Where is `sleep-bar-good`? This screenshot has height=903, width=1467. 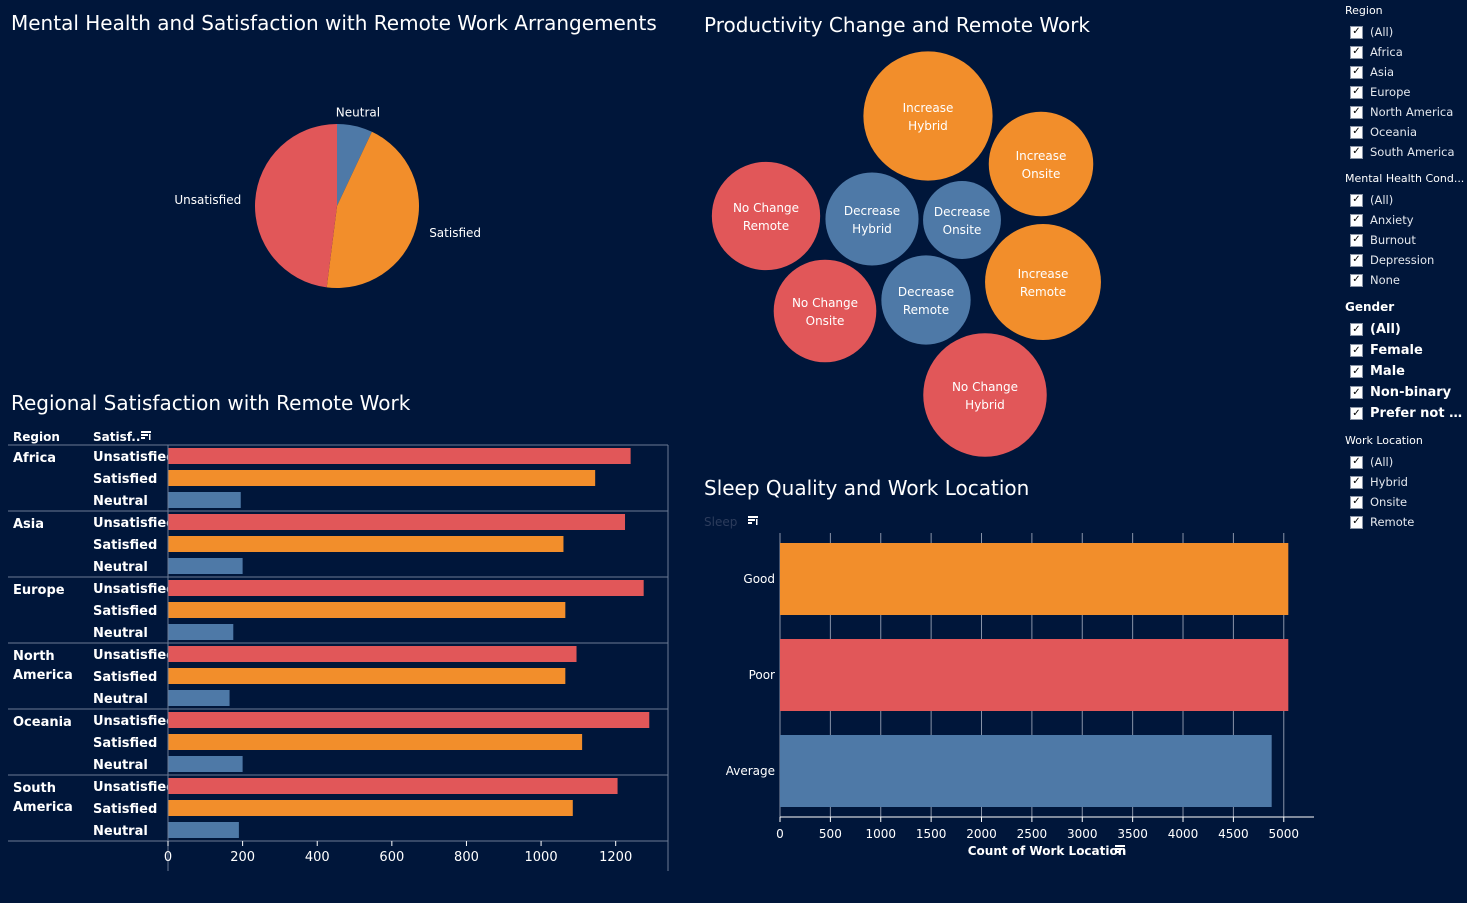 sleep-bar-good is located at coordinates (1034, 579).